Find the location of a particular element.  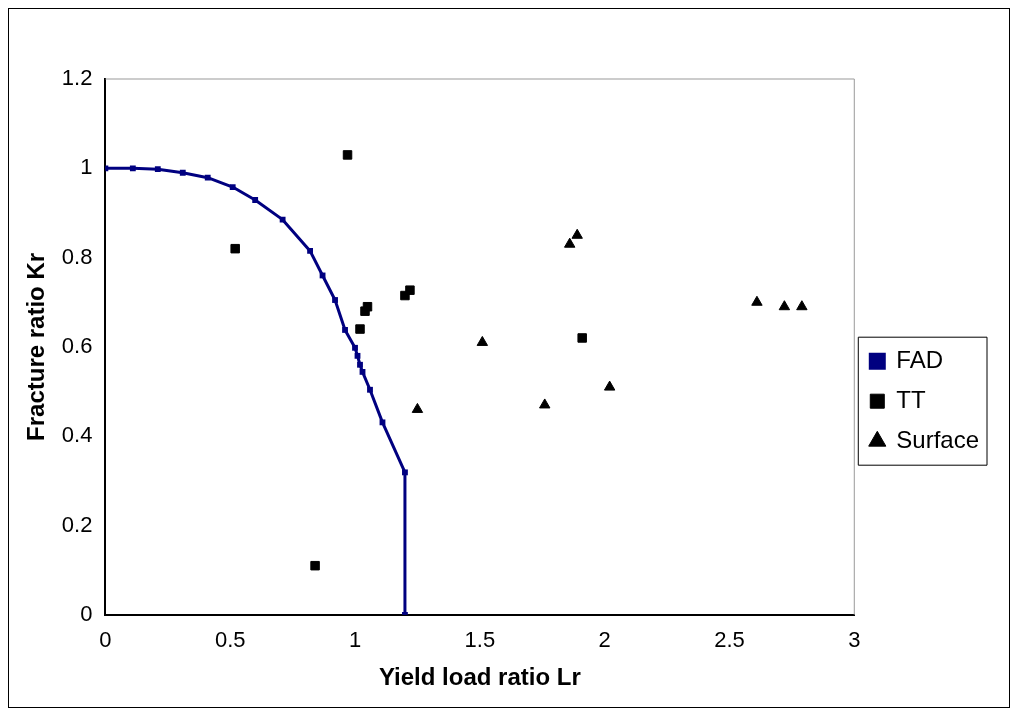

x-tick-label: 3 is located at coordinates (854, 640).